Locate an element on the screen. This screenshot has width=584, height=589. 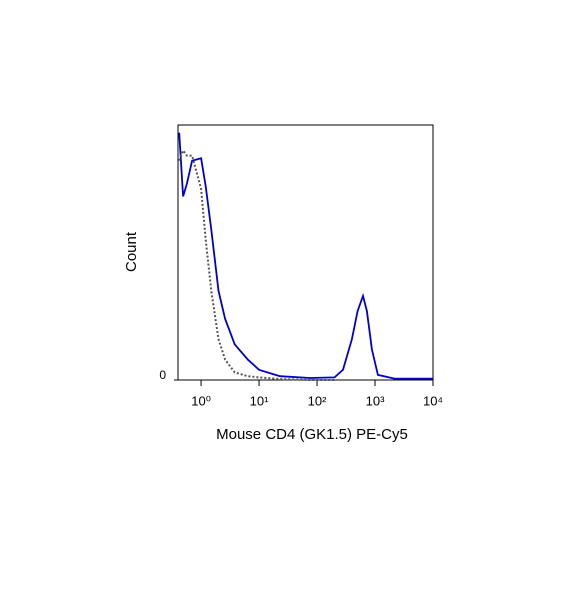
x-tick-label: 10⁰ is located at coordinates (201, 400).